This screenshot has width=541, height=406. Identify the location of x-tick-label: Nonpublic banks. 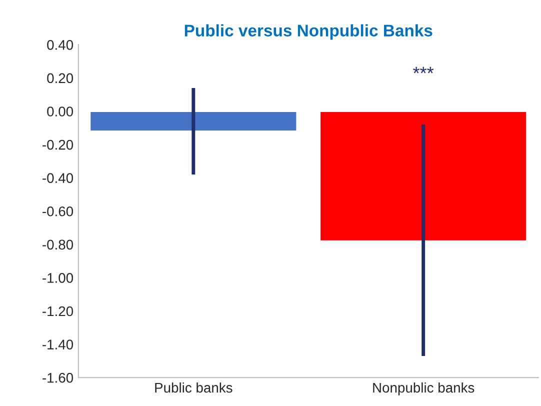
(423, 389).